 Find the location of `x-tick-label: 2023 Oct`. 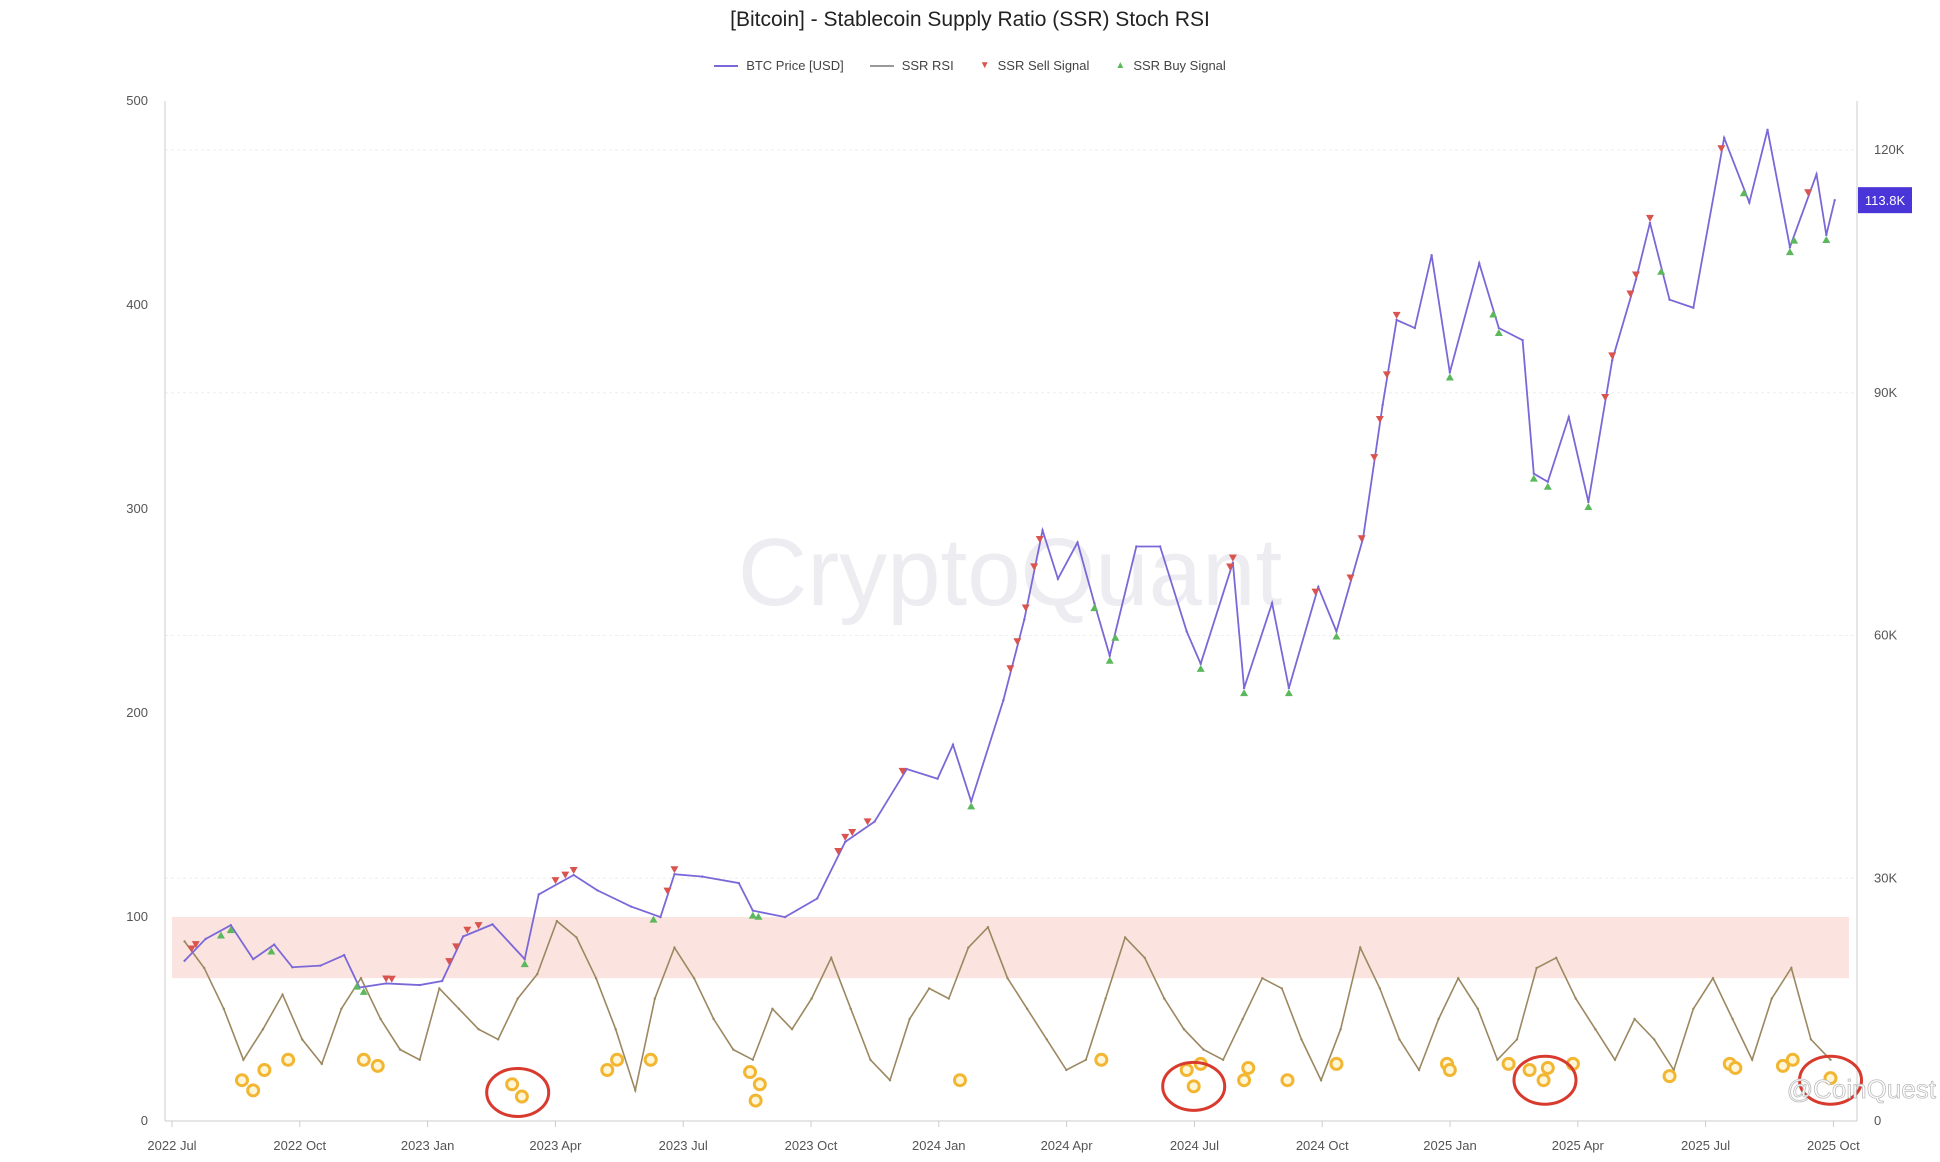

x-tick-label: 2023 Oct is located at coordinates (811, 1145).